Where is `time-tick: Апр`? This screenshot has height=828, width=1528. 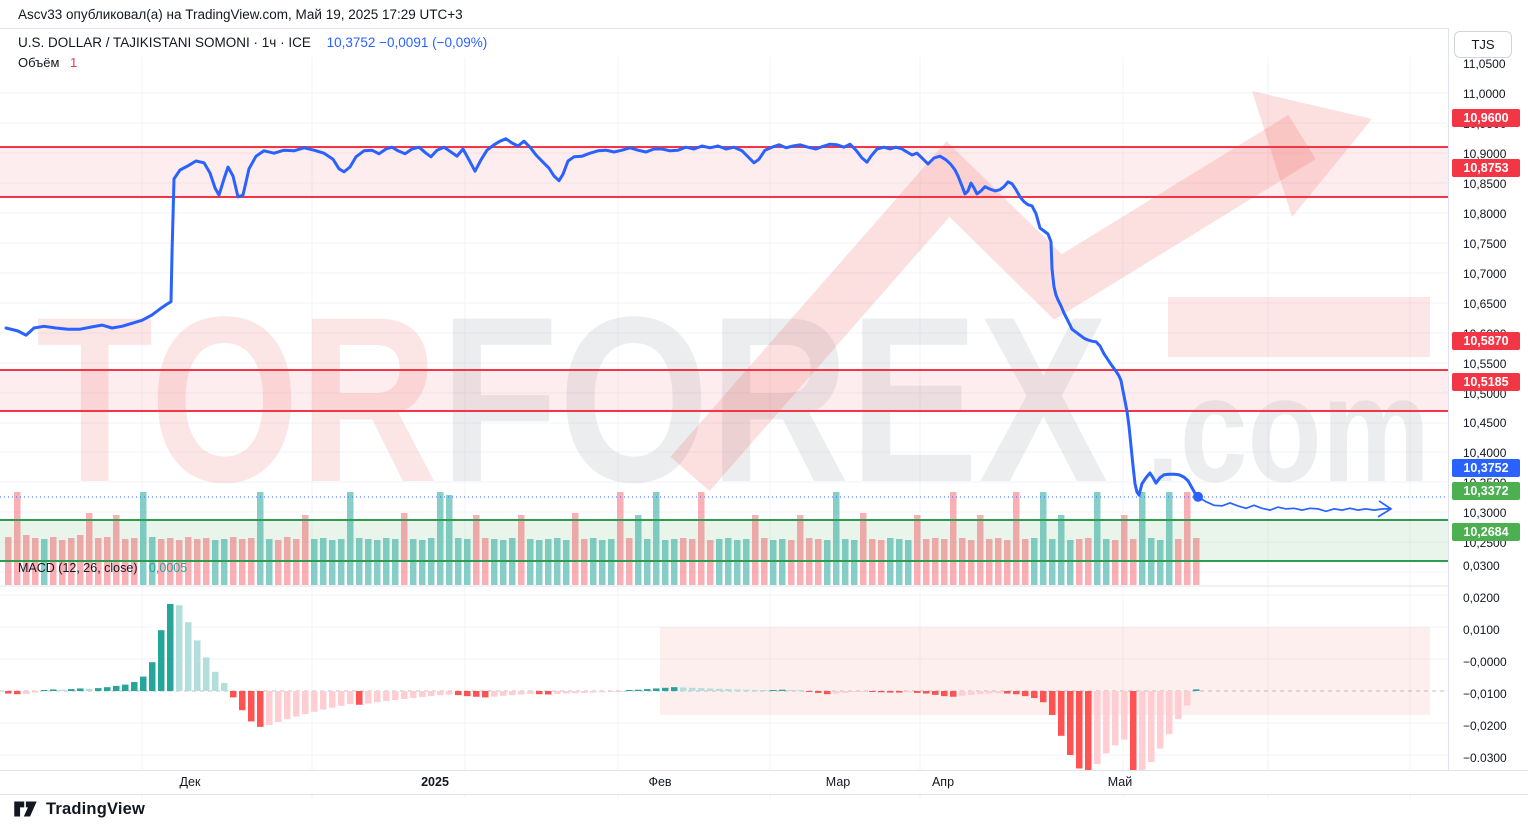 time-tick: Апр is located at coordinates (943, 782).